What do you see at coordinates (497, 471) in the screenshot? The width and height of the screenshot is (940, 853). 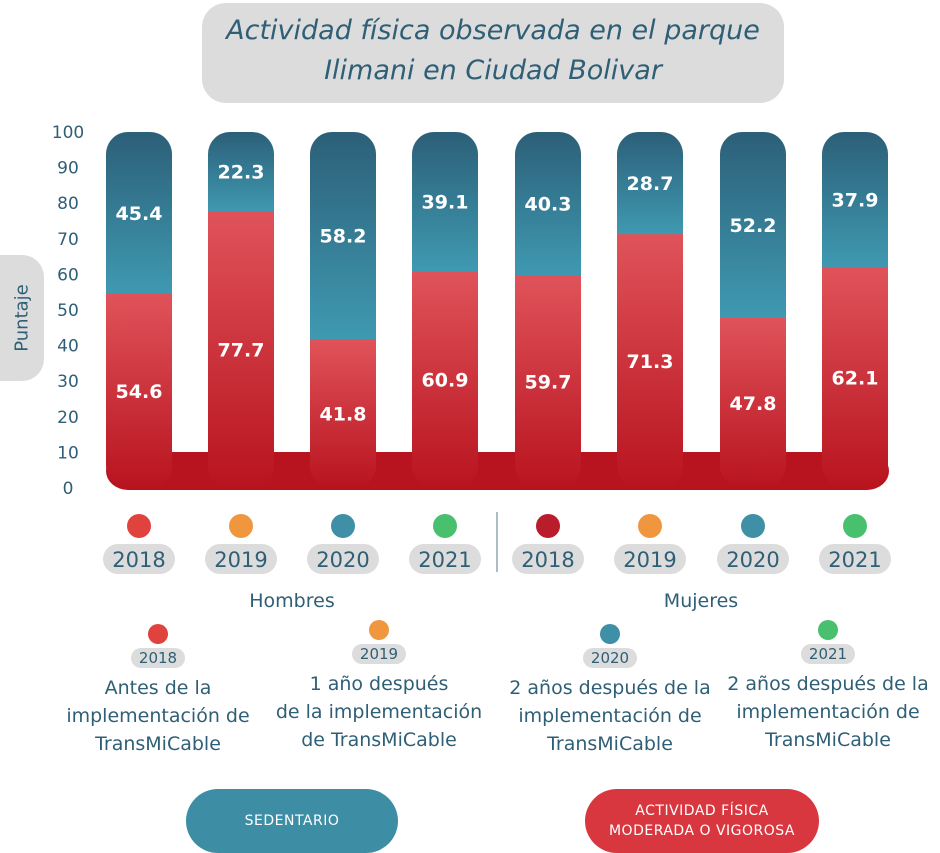 I see `base-band` at bounding box center [497, 471].